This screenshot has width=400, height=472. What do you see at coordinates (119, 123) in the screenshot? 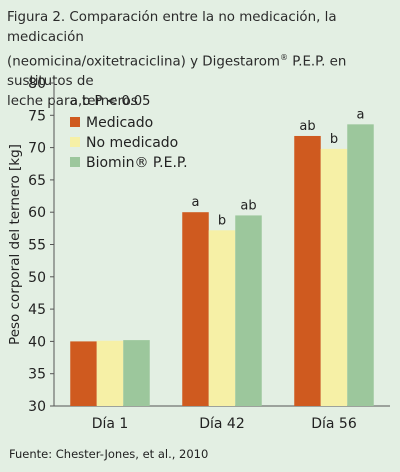
I see `legend-label: Medicado` at bounding box center [119, 123].